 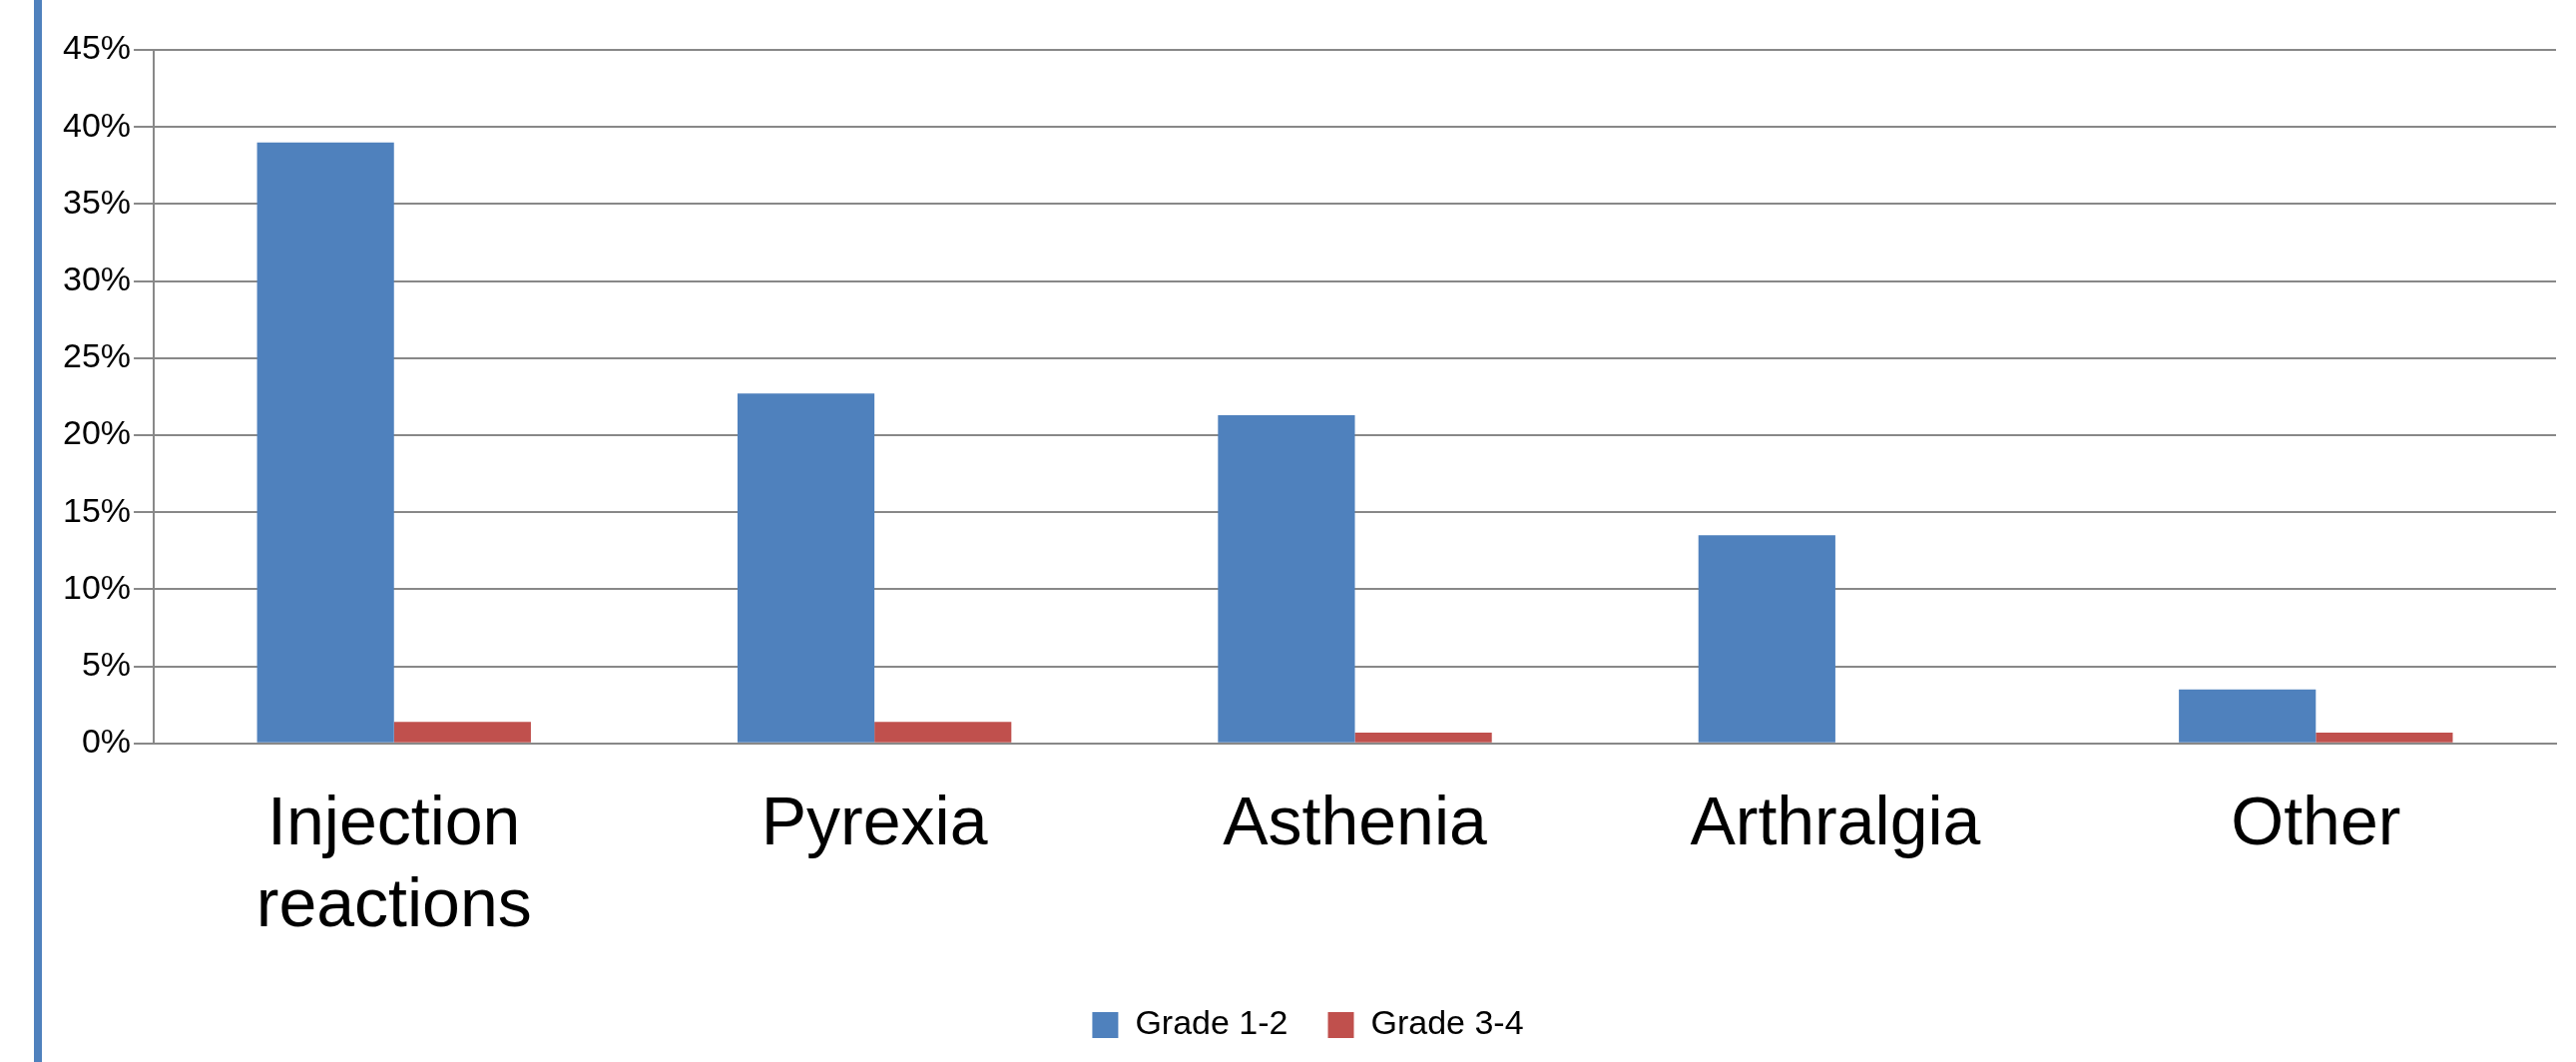 I want to click on legend-label: Grade 1-2, so click(x=1211, y=1022).